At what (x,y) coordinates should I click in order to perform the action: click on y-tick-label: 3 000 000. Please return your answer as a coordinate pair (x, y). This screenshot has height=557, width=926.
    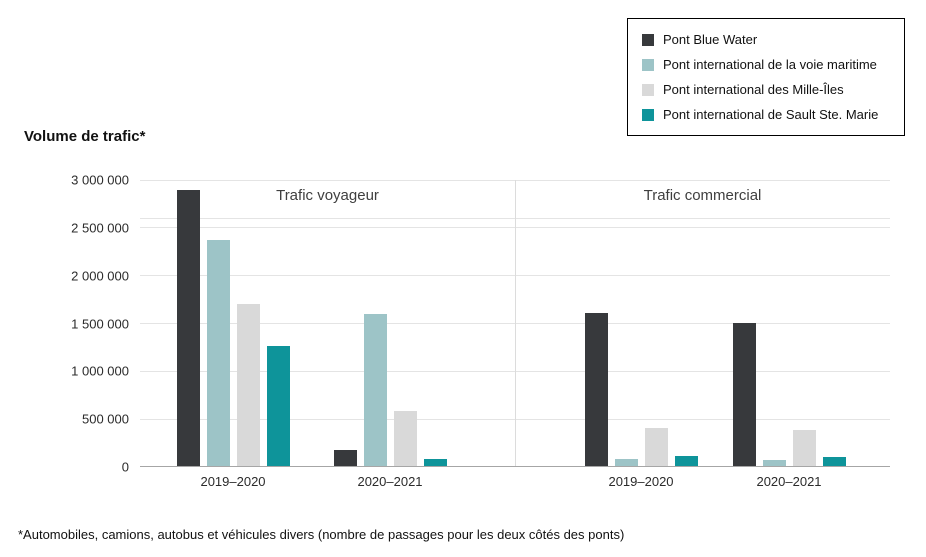
    Looking at the image, I should click on (100, 180).